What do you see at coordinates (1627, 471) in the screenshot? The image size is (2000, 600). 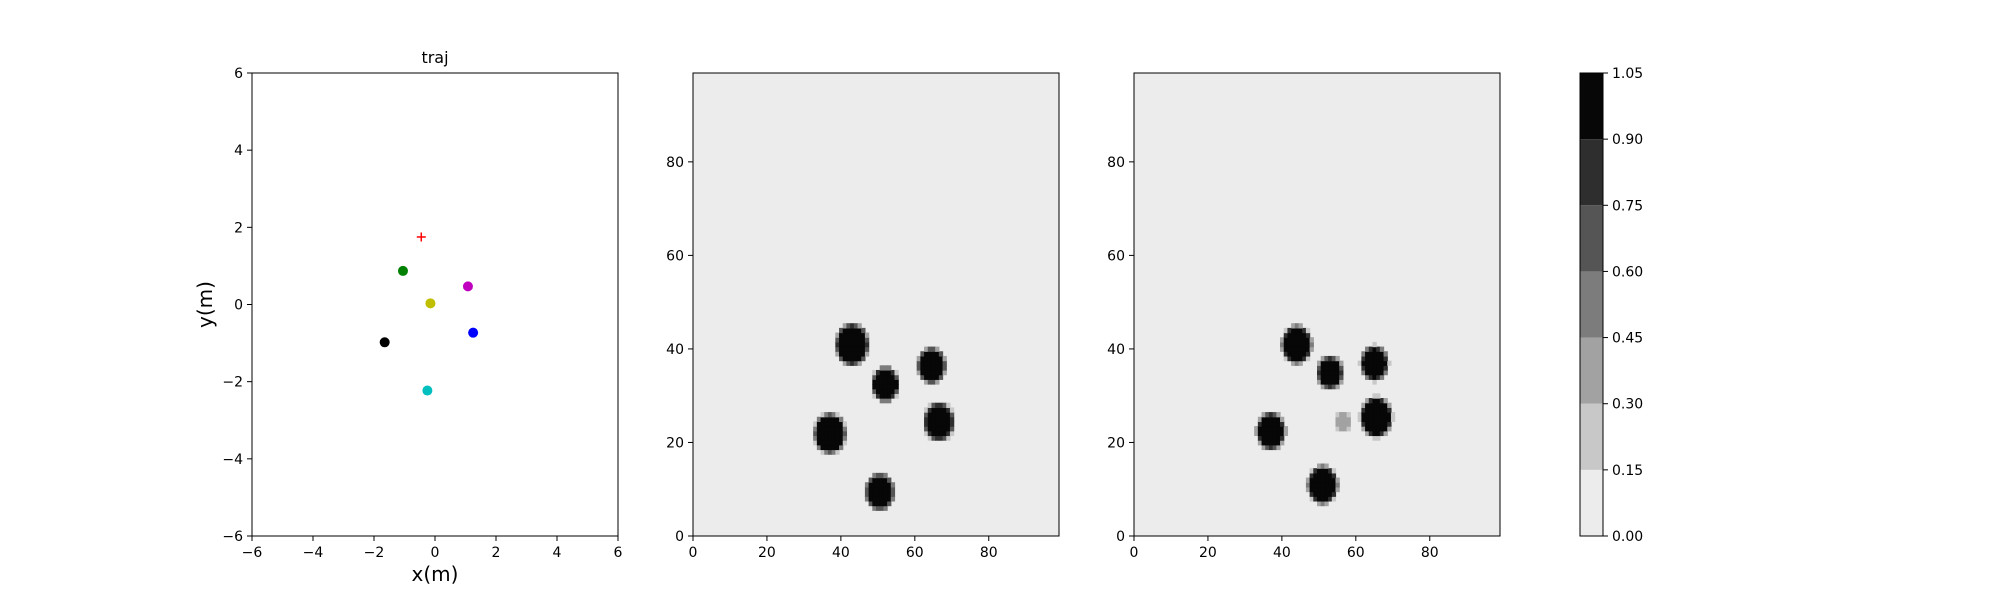 I see `colorbar-tick-label: 0.15` at bounding box center [1627, 471].